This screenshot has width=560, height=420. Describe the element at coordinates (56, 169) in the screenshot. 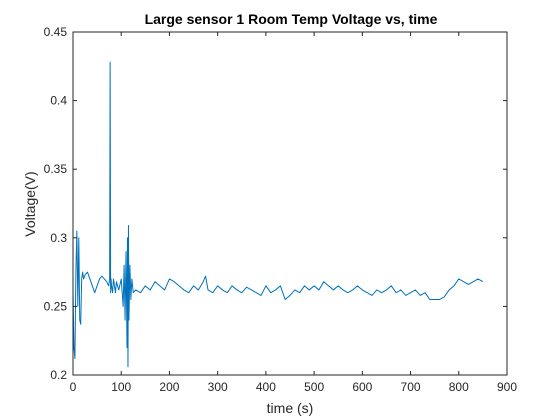

I see `y-tick-label: 0.35` at that location.